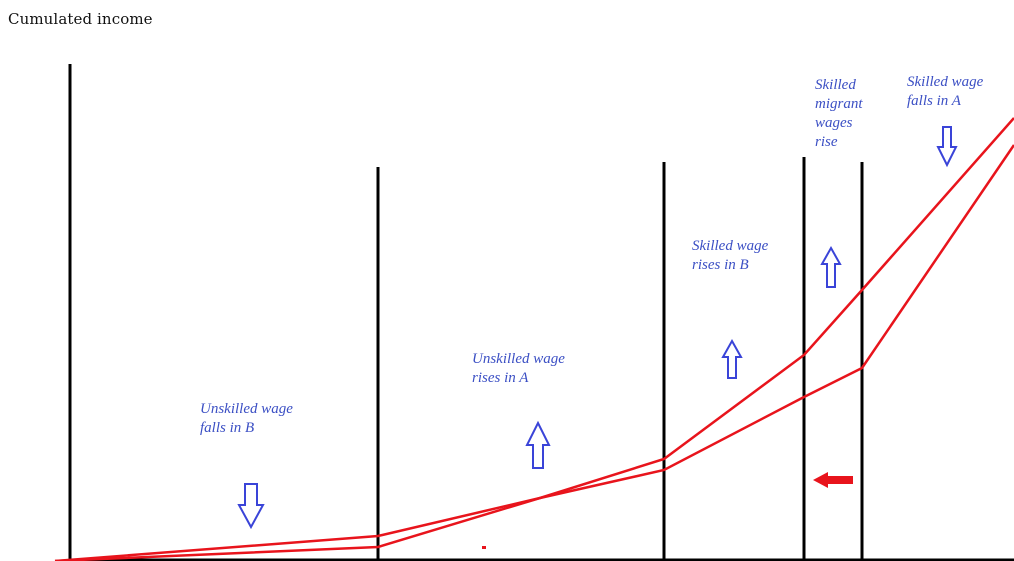 The image size is (1014, 561). What do you see at coordinates (246, 418) in the screenshot?
I see `annotation-unskilled-falls-b: Unskilled wage falls in B` at bounding box center [246, 418].